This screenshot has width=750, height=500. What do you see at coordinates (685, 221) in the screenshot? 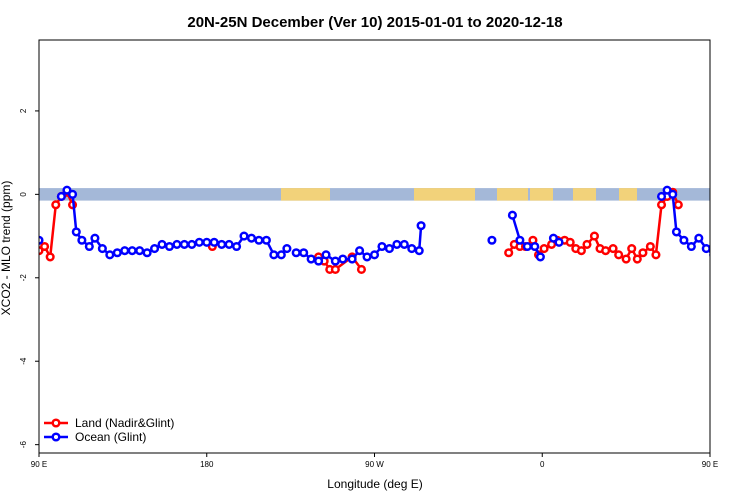
I see `ocean-series-line` at bounding box center [685, 221].